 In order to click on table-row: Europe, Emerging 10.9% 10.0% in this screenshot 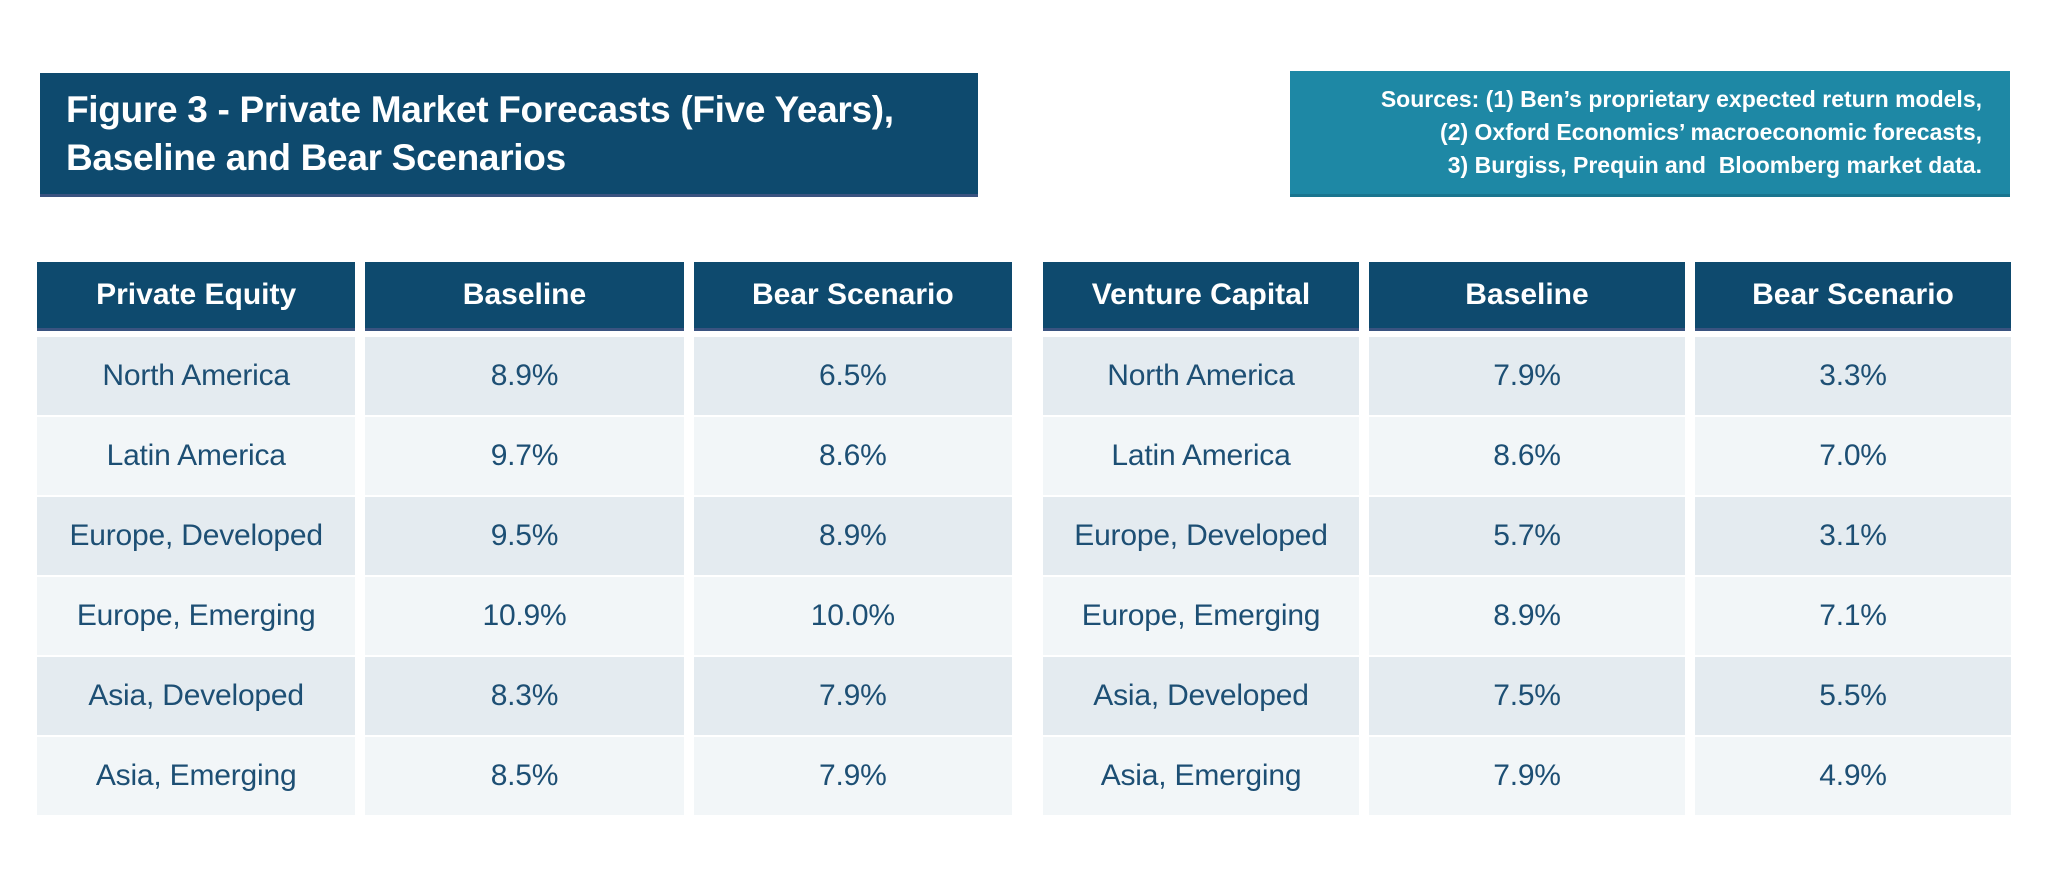, I will do `click(524, 616)`.